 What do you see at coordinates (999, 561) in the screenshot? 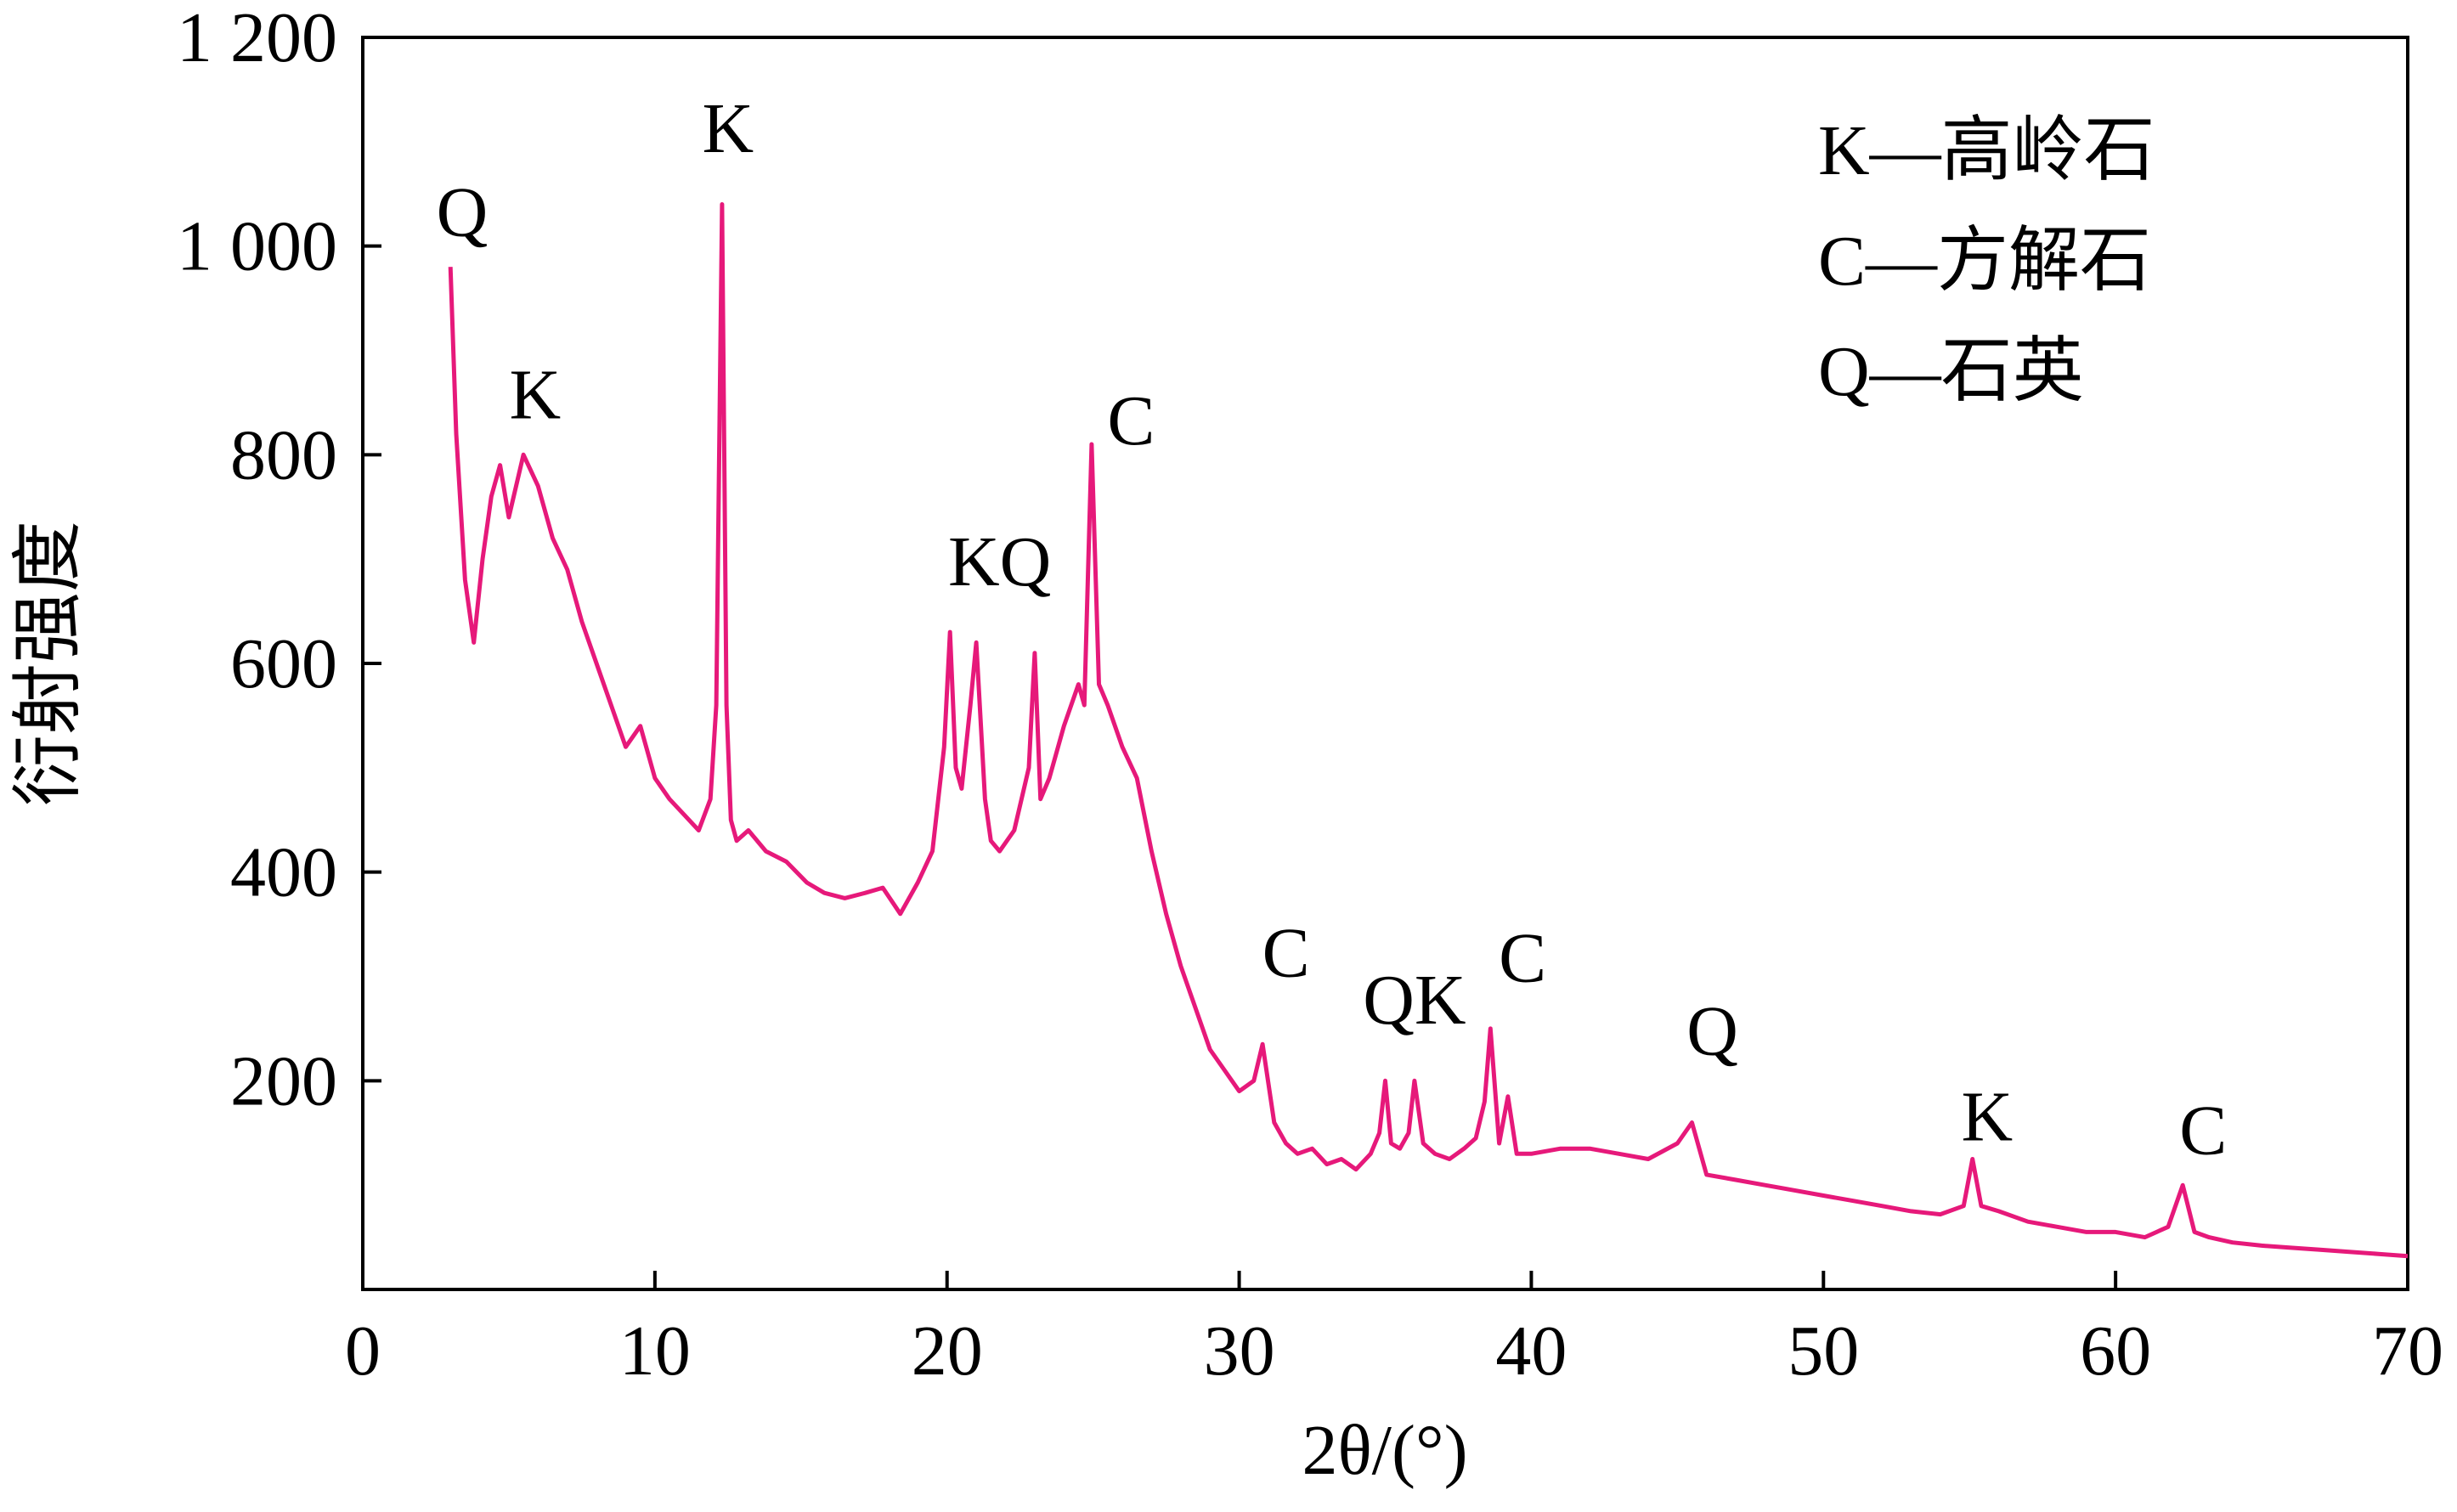
I see `peak-label: KQ` at bounding box center [999, 561].